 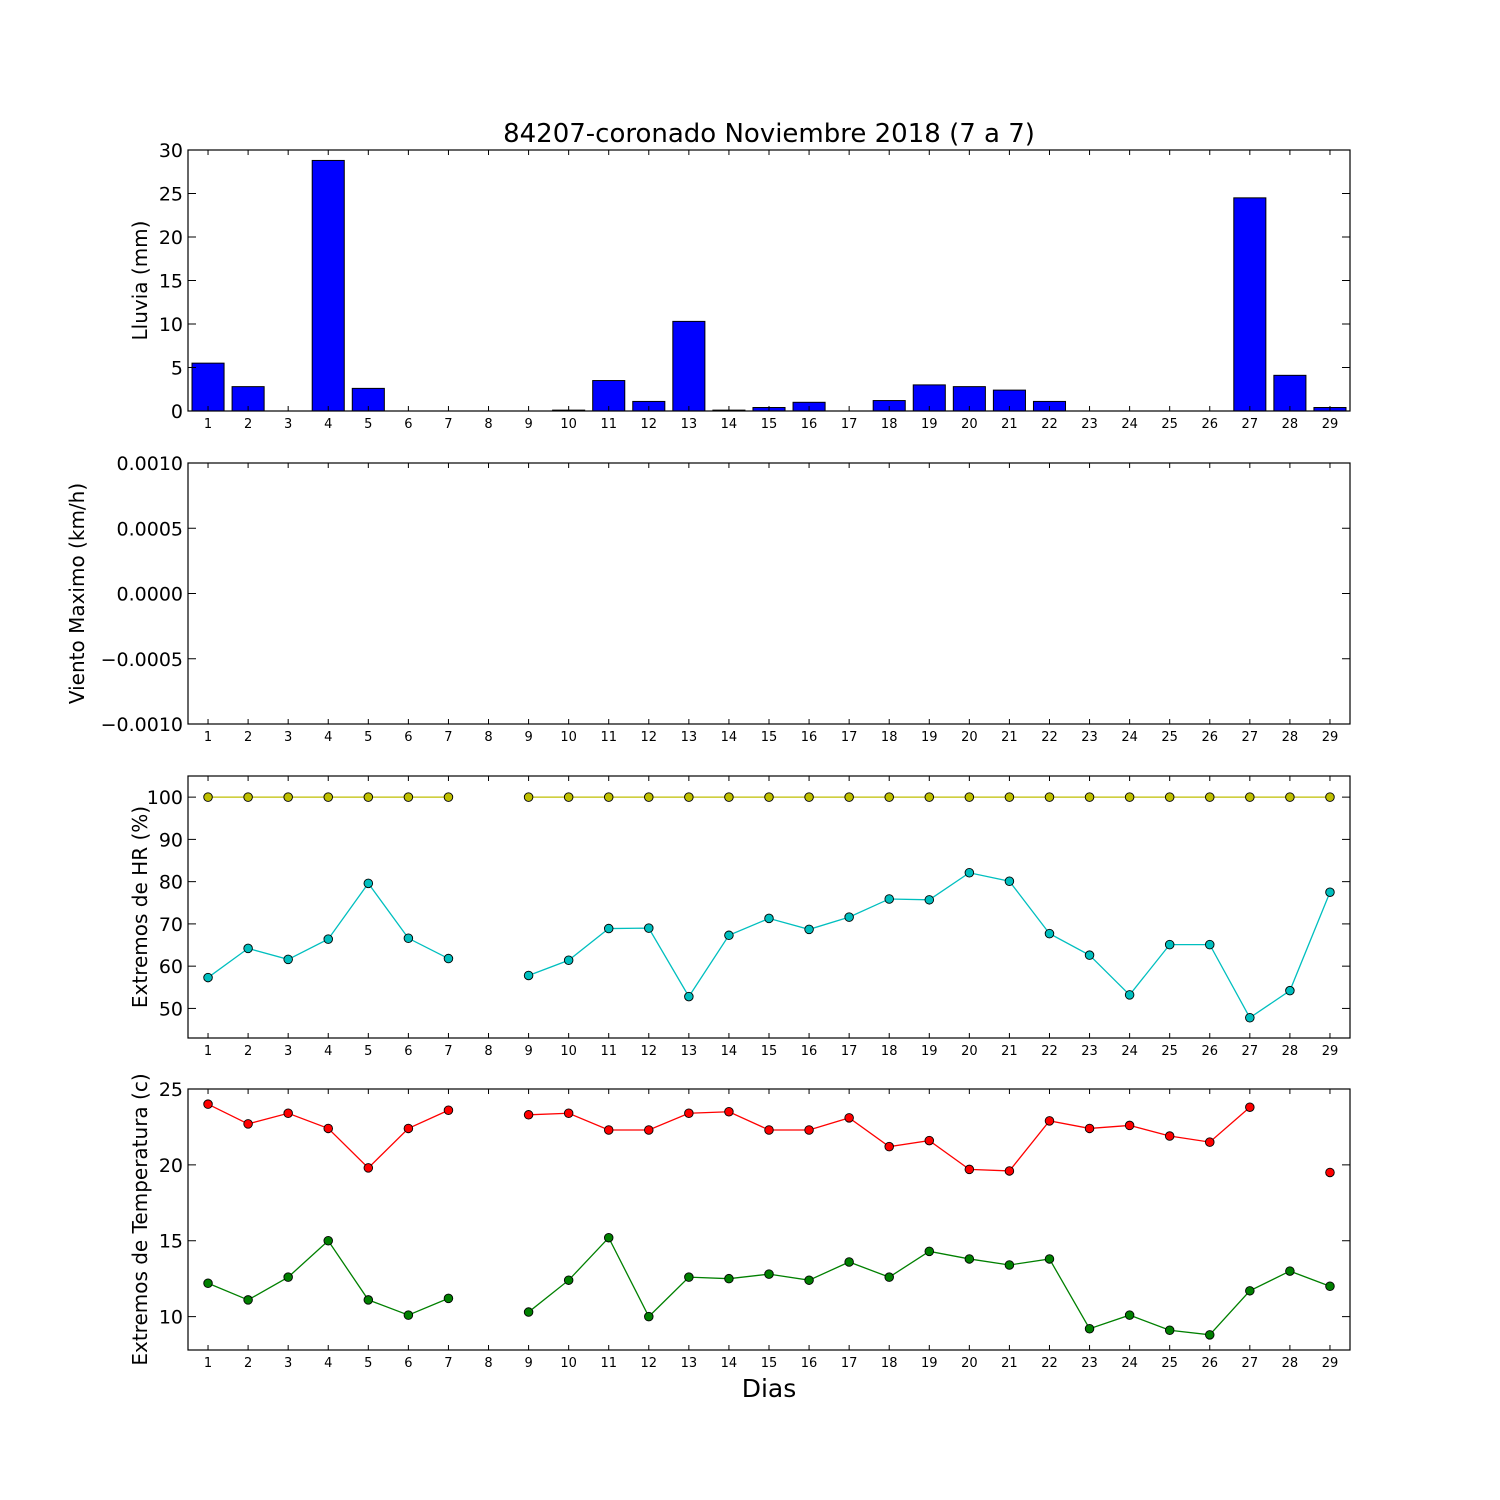 What do you see at coordinates (150, 595) in the screenshot?
I see `y-tick-label: 0.0000` at bounding box center [150, 595].